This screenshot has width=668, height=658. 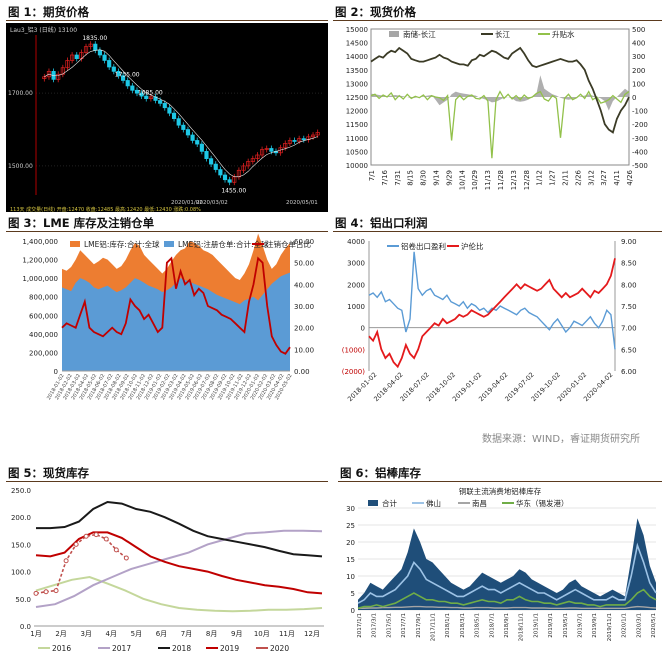 I want to click on x-tick-label: 2020/3/1, so click(x=639, y=625).